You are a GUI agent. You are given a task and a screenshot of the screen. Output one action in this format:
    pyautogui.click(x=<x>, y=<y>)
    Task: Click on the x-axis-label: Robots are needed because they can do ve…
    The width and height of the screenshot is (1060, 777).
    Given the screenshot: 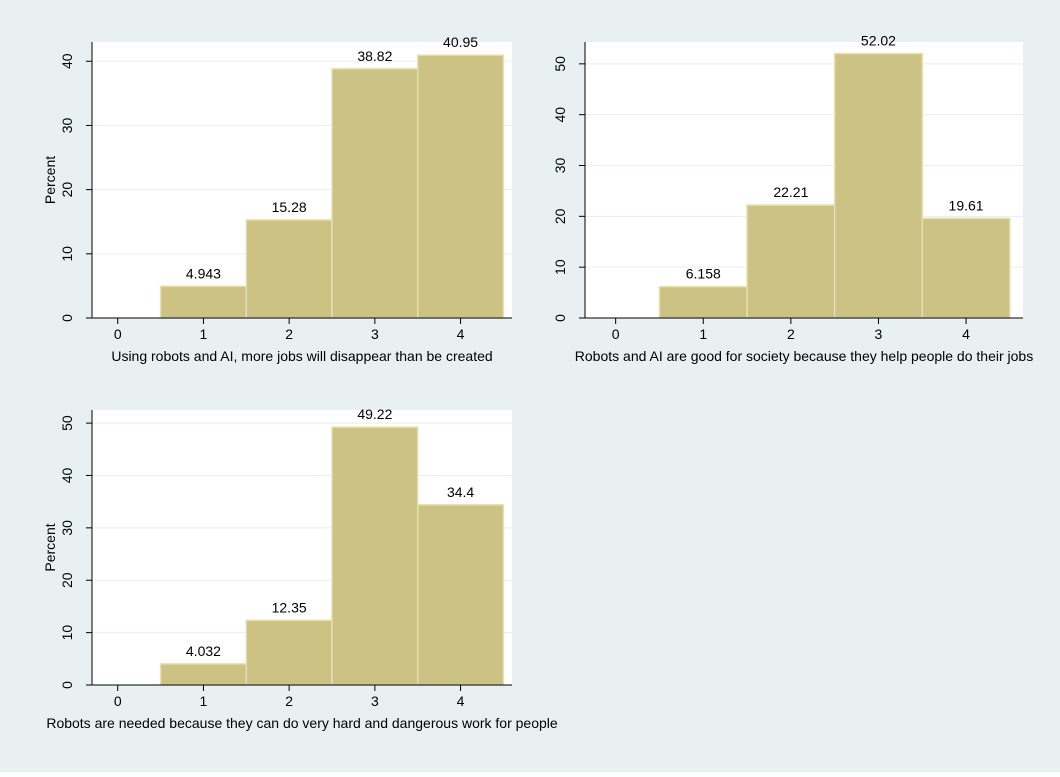 What is the action you would take?
    pyautogui.click(x=302, y=723)
    